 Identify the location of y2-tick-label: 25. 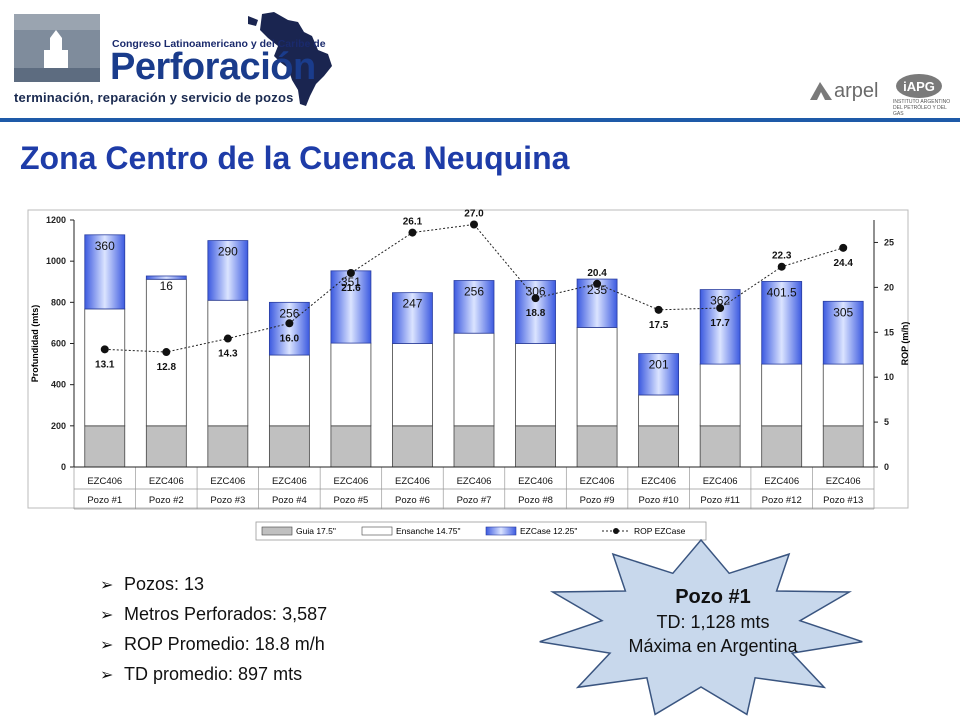
(889, 242).